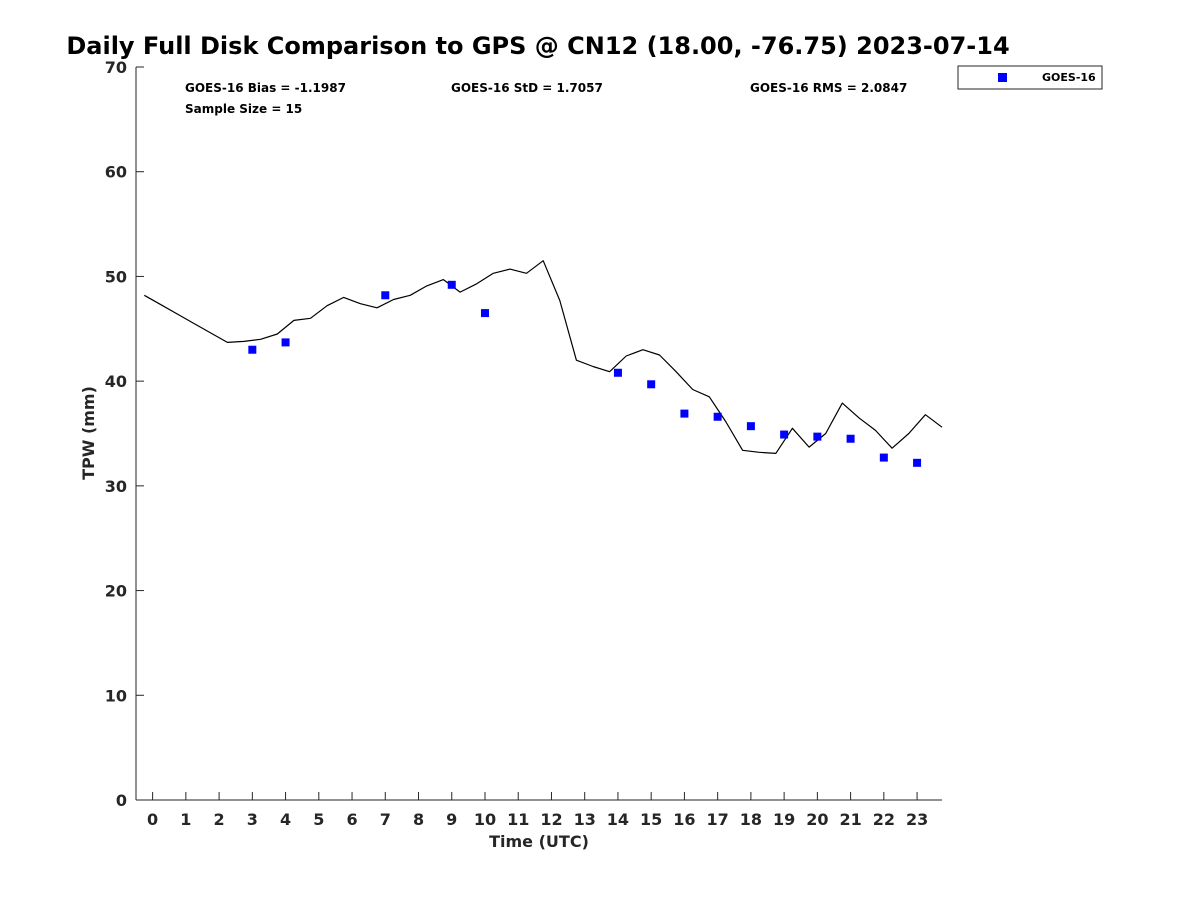  I want to click on x-tick-label: 19, so click(784, 819).